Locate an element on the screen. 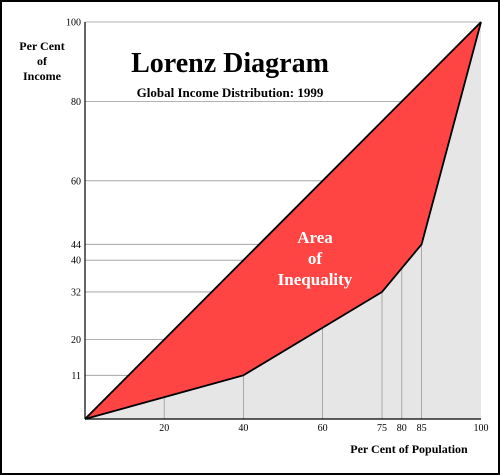 The height and width of the screenshot is (475, 500). y-tick-label: 44 is located at coordinates (76, 245).